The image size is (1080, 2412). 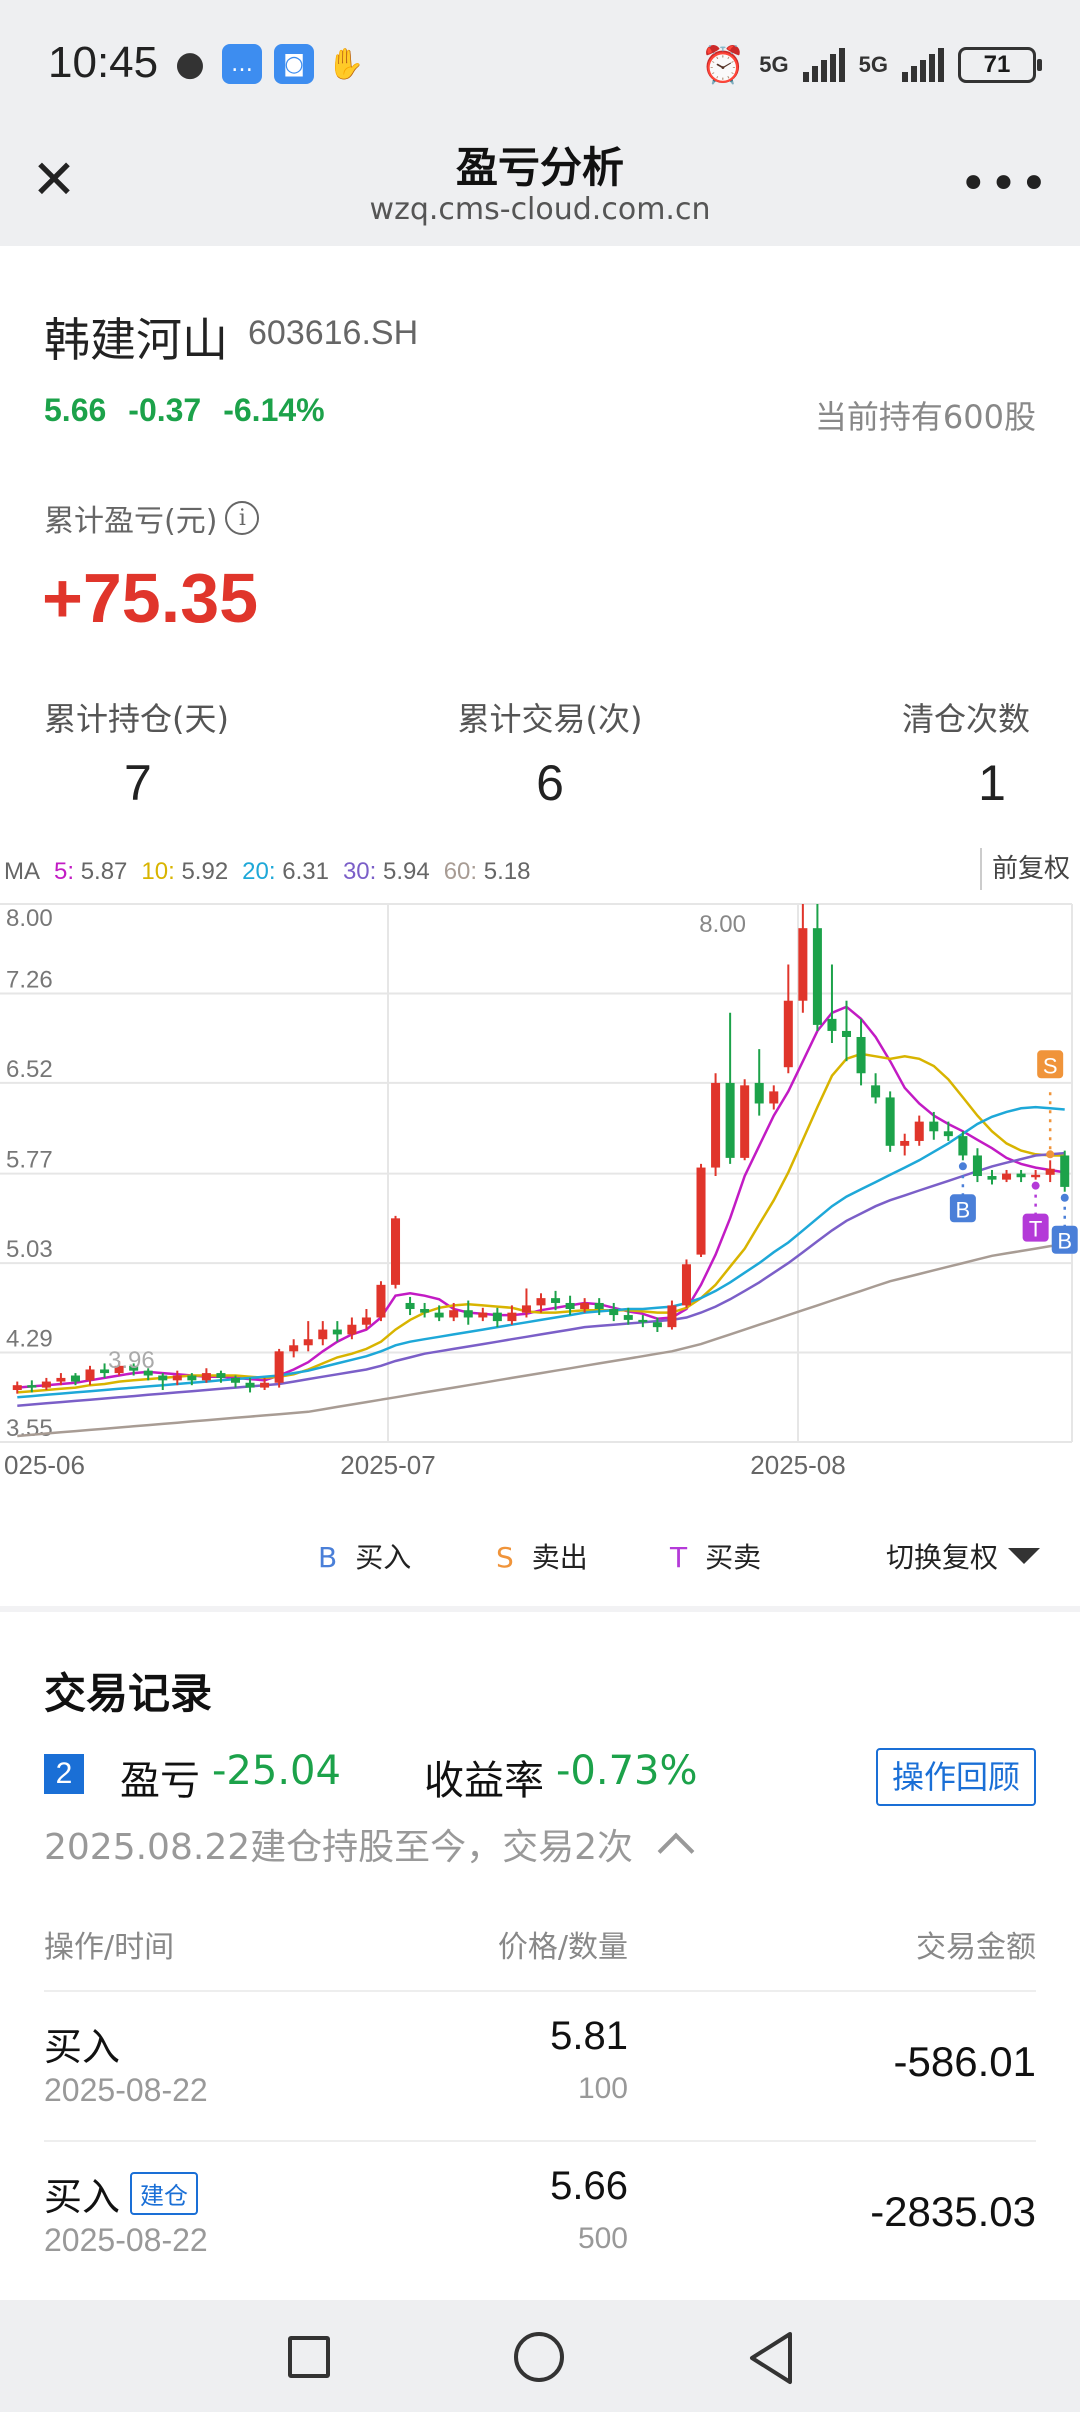 What do you see at coordinates (144, 753) in the screenshot?
I see `stat-holding-days: 累计持仓(天) 7` at bounding box center [144, 753].